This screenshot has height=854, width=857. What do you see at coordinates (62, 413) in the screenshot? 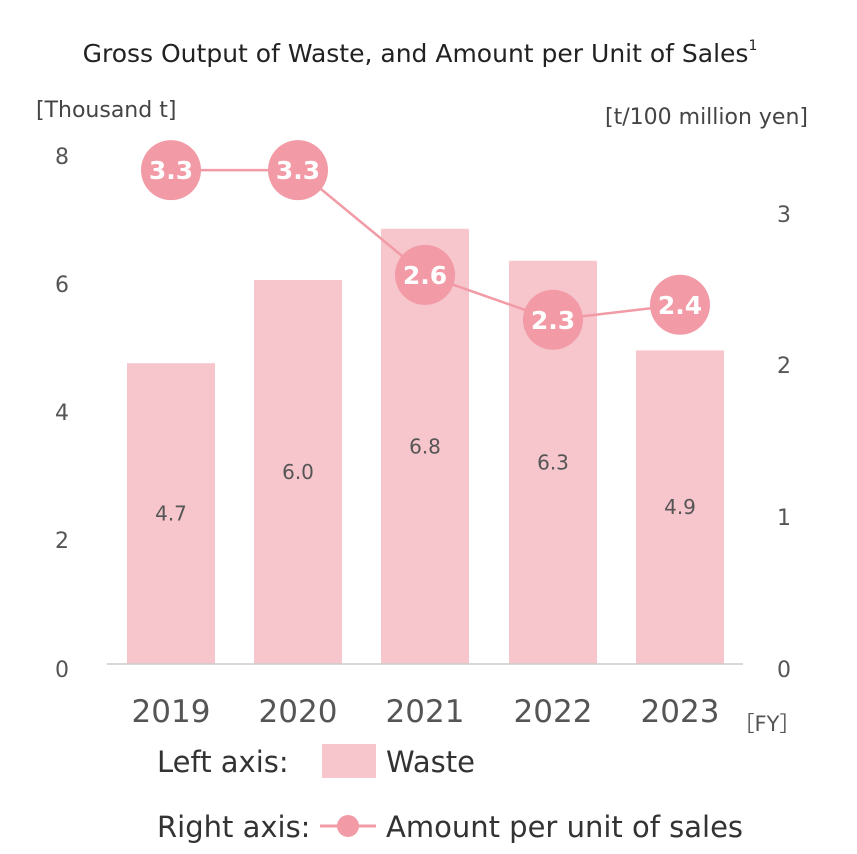
I see `left-tick: 4` at bounding box center [62, 413].